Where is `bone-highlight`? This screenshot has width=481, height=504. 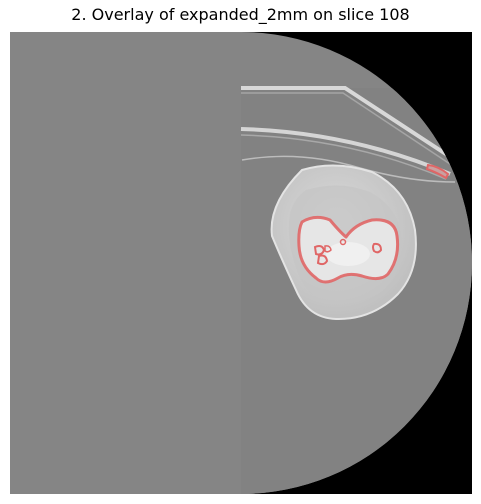 bone-highlight is located at coordinates (348, 254).